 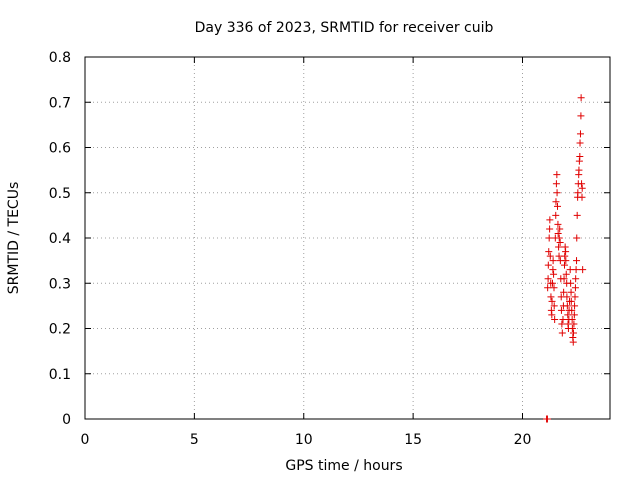 What do you see at coordinates (413, 440) in the screenshot?
I see `x-tick-label: 15` at bounding box center [413, 440].